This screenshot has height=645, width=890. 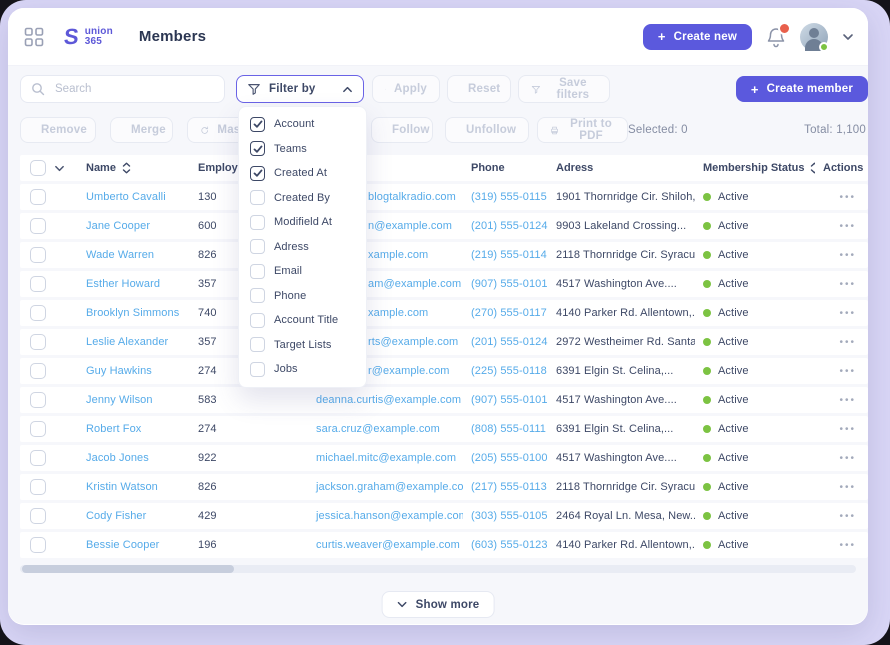 I want to click on member-email: michael.mitc@example.com, so click(x=386, y=458).